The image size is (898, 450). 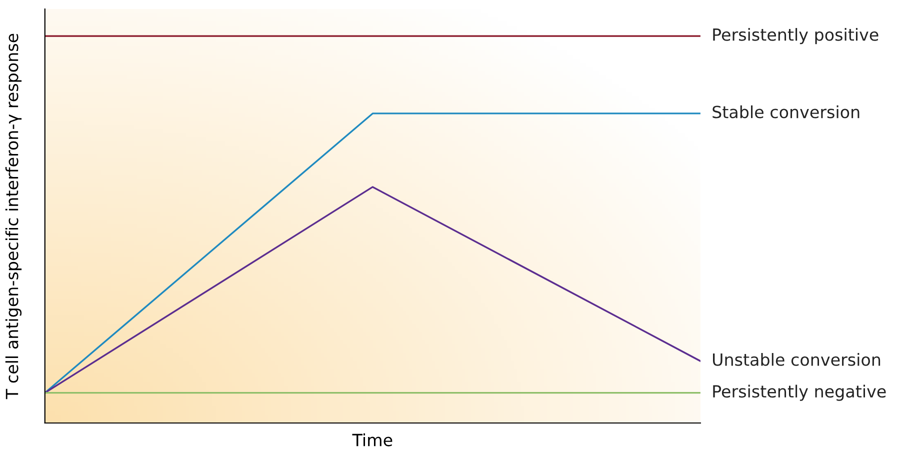 I want to click on x-axis-title: Time, so click(x=372, y=439).